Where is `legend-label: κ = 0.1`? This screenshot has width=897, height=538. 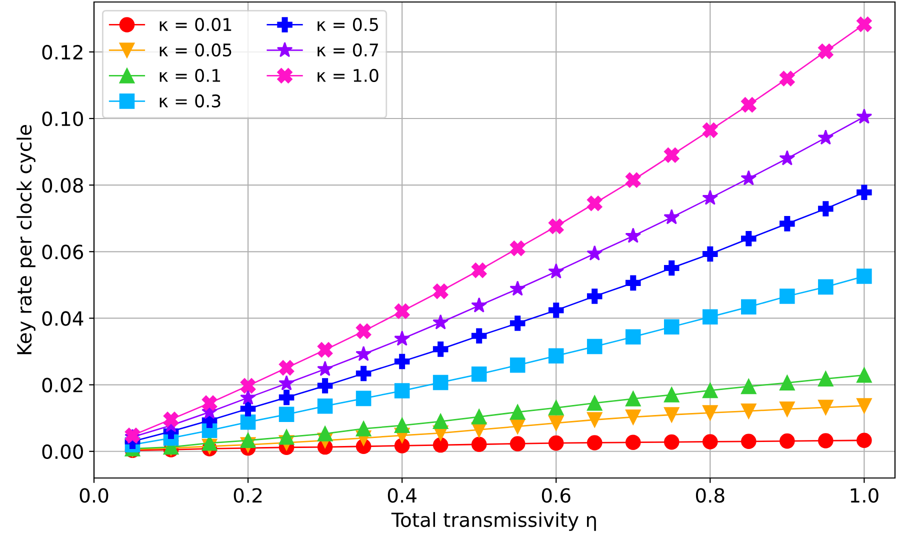
legend-label: κ = 0.1 is located at coordinates (190, 75).